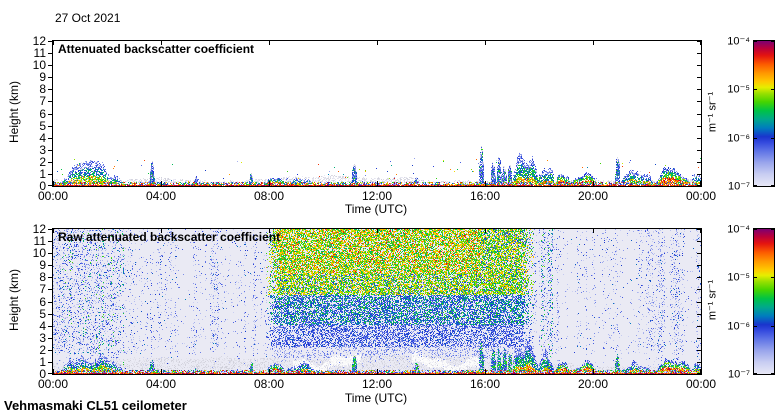 This screenshot has height=420, width=780. Describe the element at coordinates (39, 41) in the screenshot. I see `y-tick-label: 12` at that location.